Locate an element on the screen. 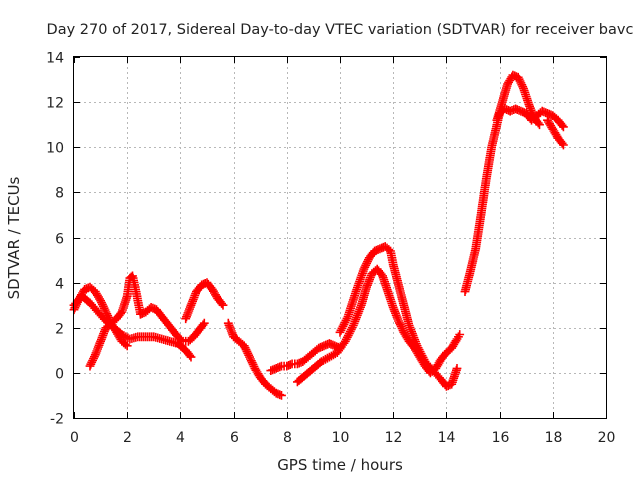 The height and width of the screenshot is (480, 640). y-tick-label: 8 is located at coordinates (59, 194).